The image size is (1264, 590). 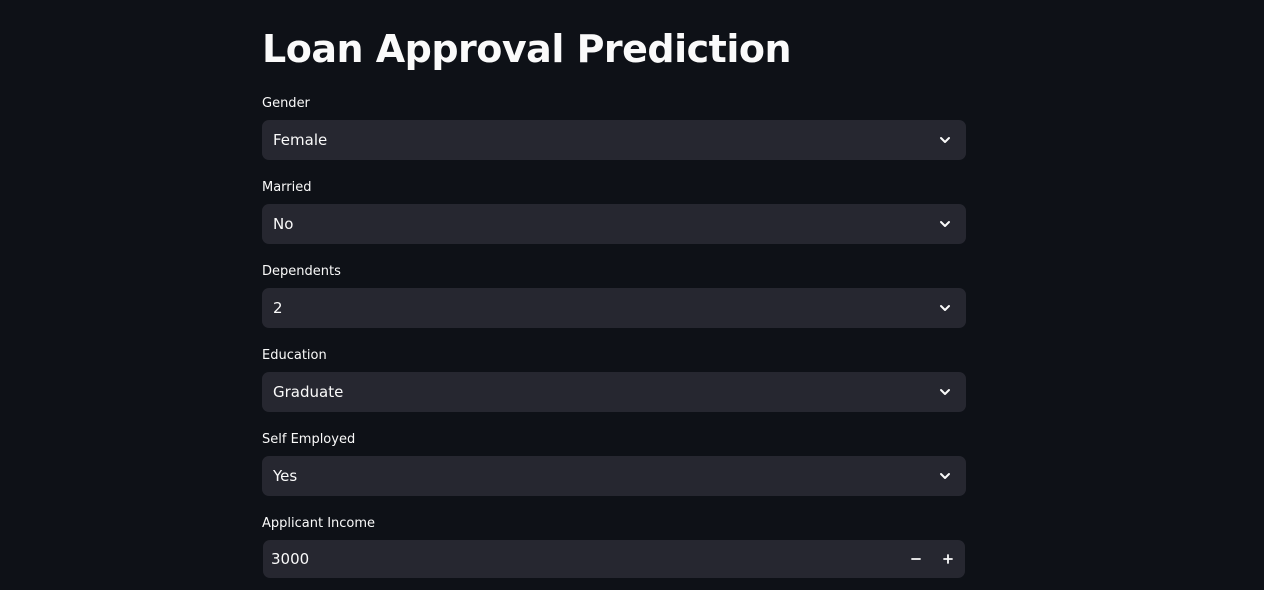 I want to click on married-field: Married No, so click(x=614, y=212).